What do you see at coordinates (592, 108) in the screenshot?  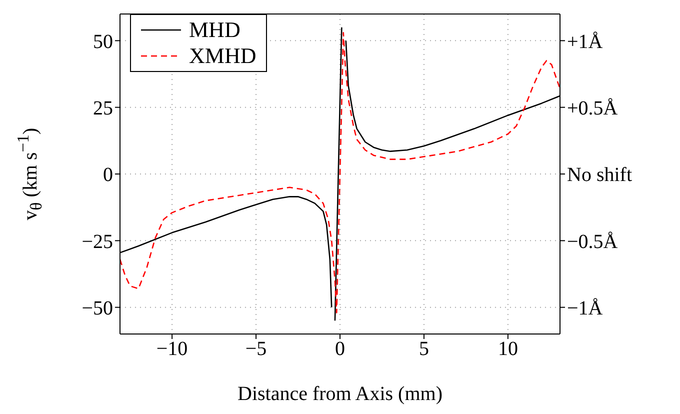 I see `y2-tick-label: +0.5Å` at bounding box center [592, 108].